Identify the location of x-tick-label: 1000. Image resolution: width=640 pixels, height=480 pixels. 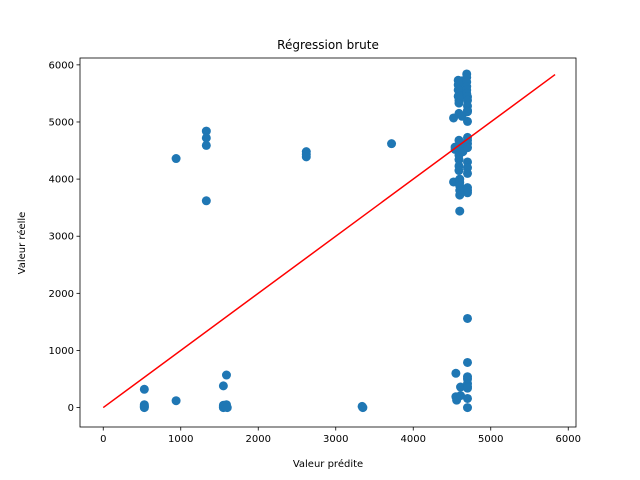
(180, 439).